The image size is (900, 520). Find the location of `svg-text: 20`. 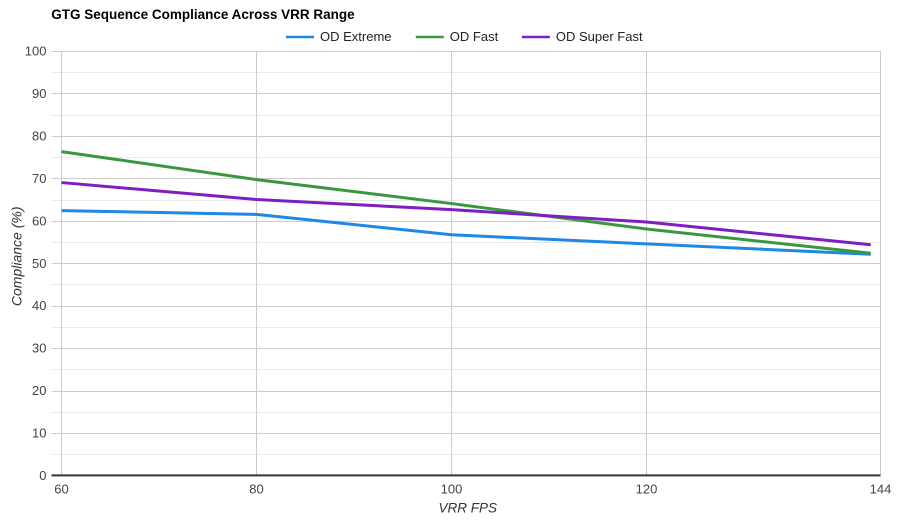

svg-text: 20 is located at coordinates (39, 390).